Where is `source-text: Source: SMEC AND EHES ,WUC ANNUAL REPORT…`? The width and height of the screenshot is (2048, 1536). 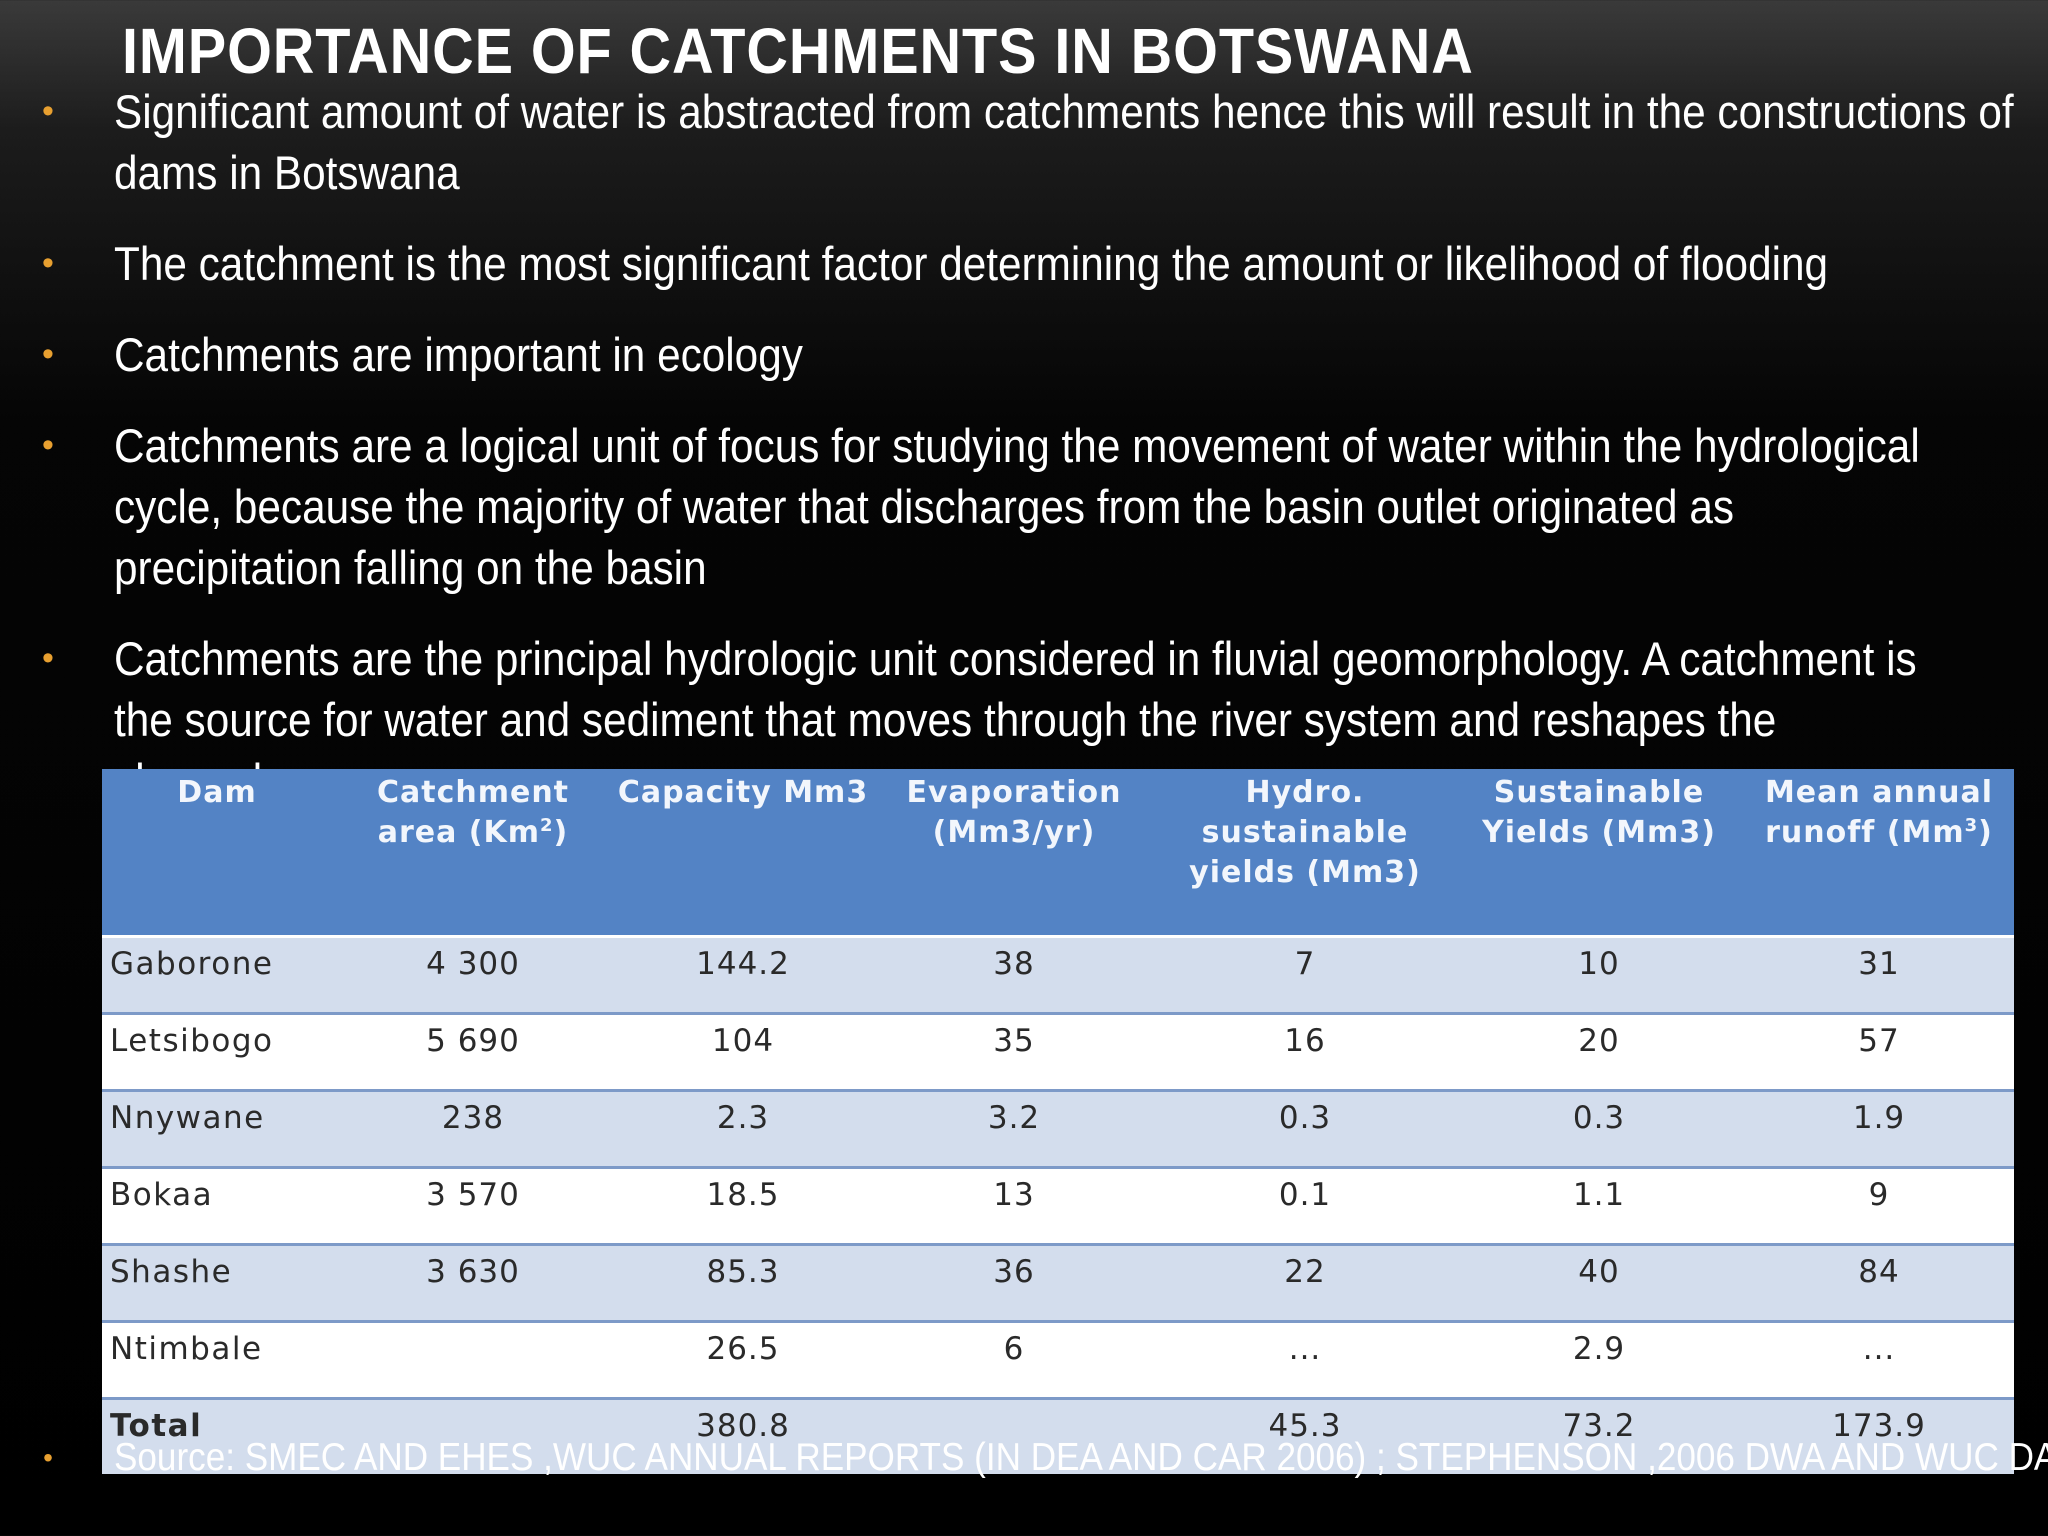 source-text: Source: SMEC AND EHES ,WUC ANNUAL REPORT… is located at coordinates (1081, 1457).